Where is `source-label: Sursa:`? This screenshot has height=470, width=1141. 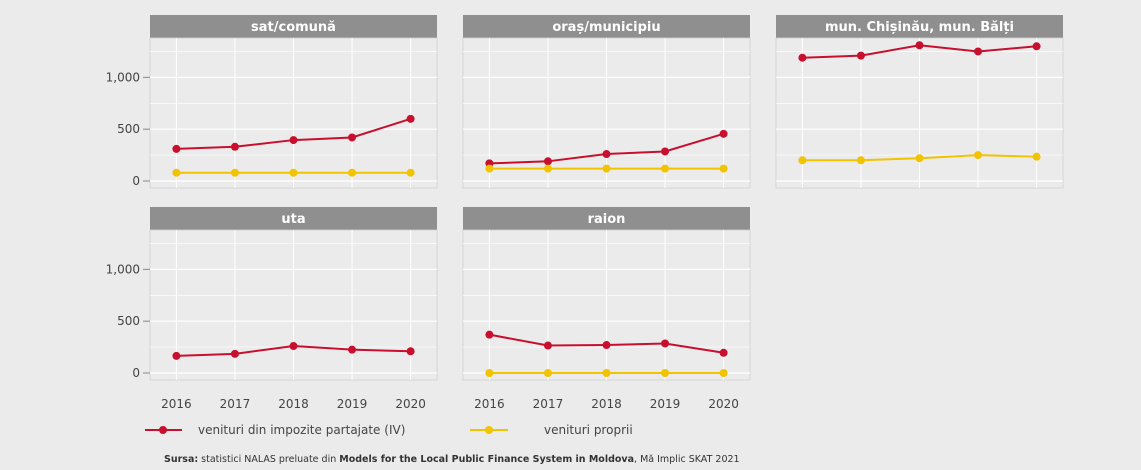
source-label: Sursa: is located at coordinates (181, 459).